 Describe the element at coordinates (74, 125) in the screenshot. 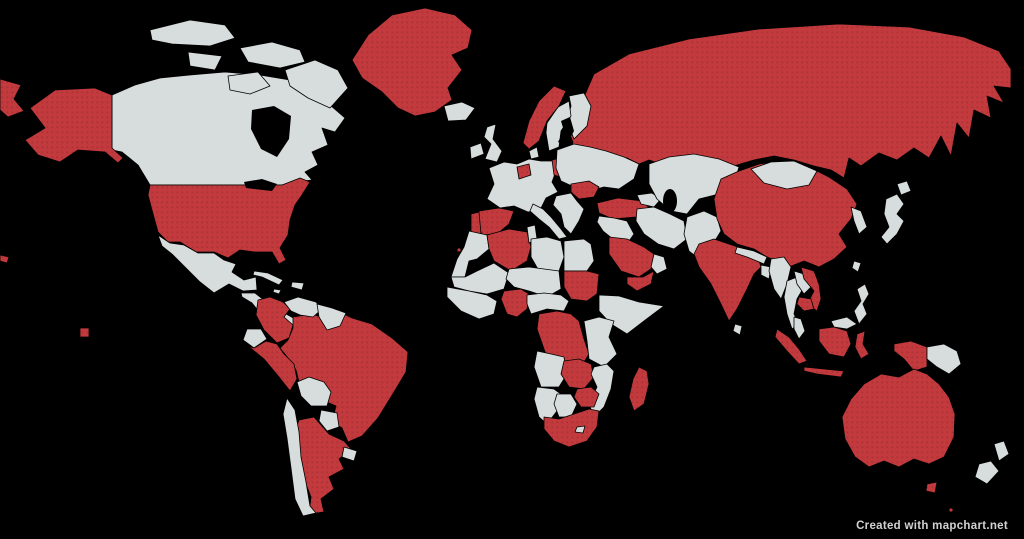

I see `country-usa-alaska` at that location.